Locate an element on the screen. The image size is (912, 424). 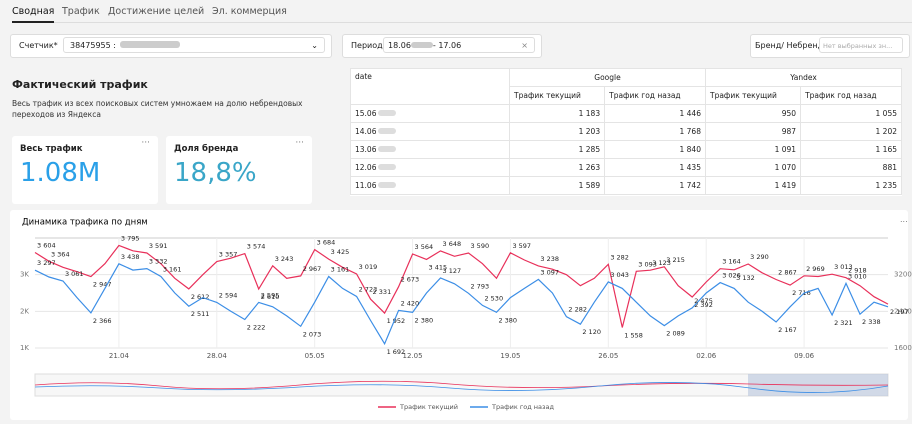
tab: Сводная is located at coordinates (33, 14).